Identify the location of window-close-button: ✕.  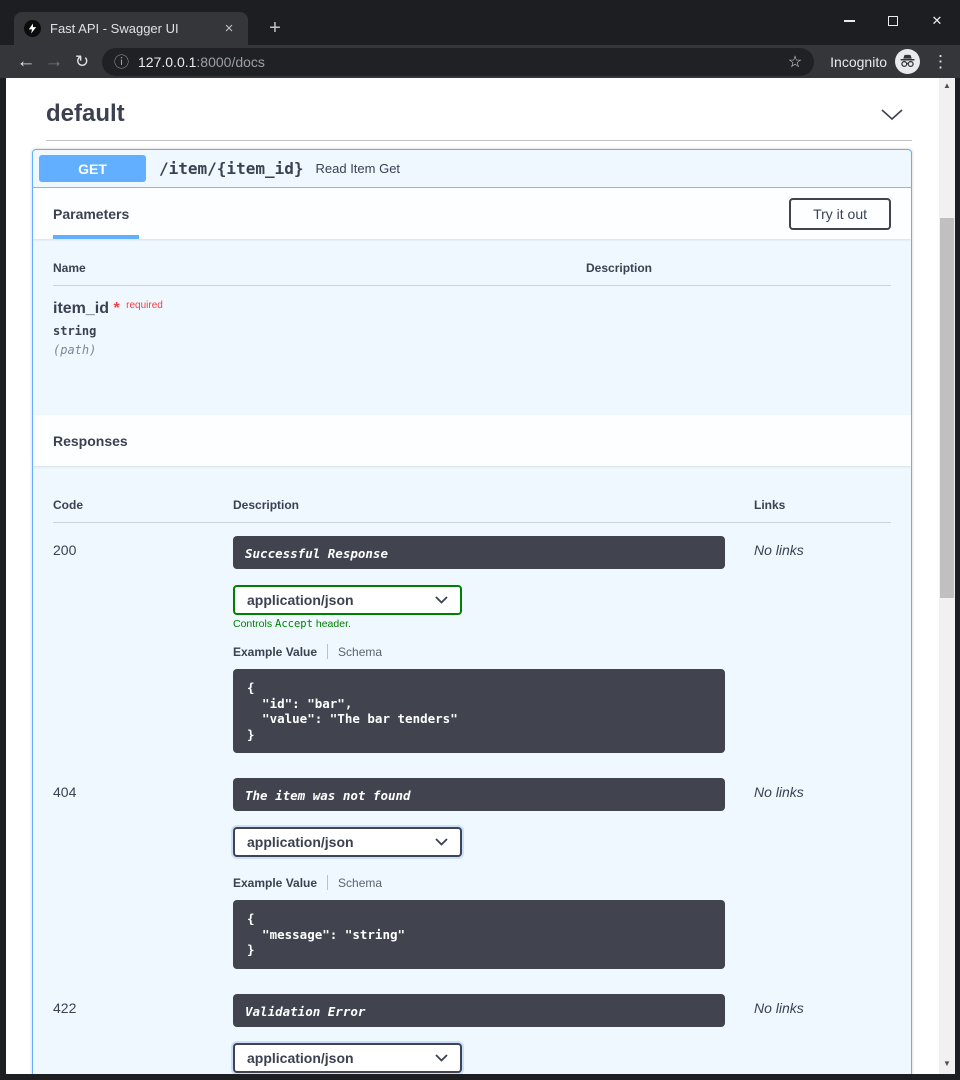
(937, 20).